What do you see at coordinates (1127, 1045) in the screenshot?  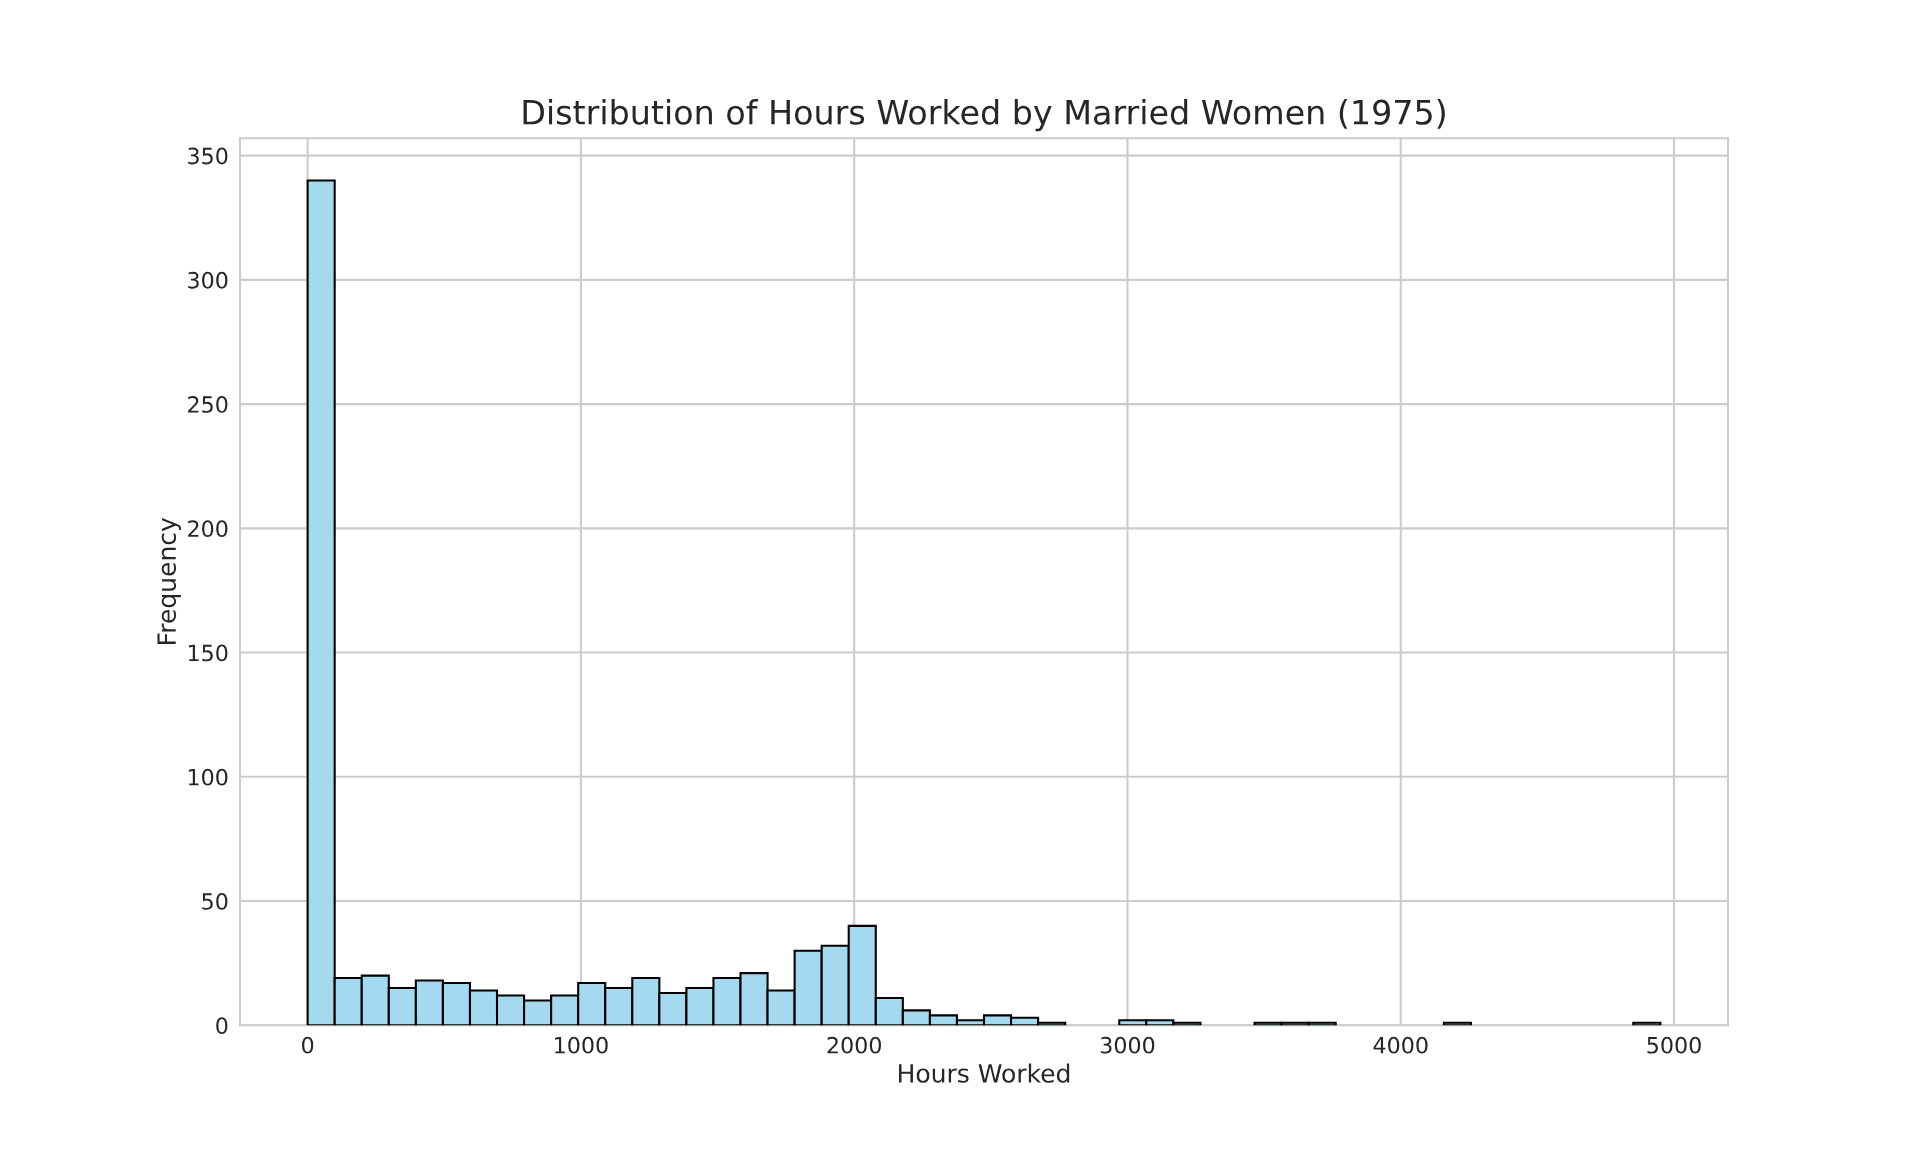 I see `x-tick-label: 3000` at bounding box center [1127, 1045].